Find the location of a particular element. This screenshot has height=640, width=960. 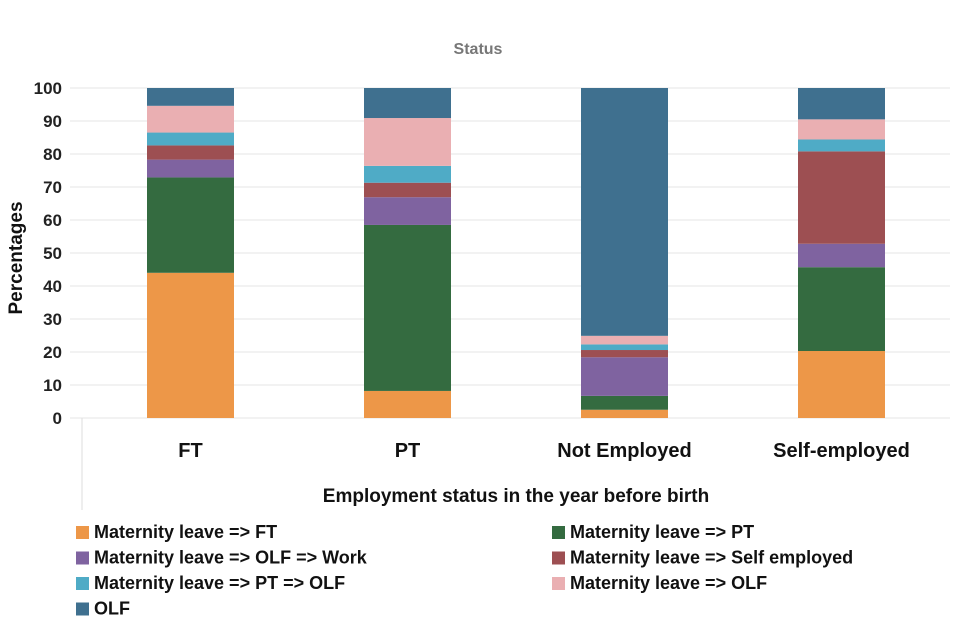

chart-title: Status is located at coordinates (478, 49).